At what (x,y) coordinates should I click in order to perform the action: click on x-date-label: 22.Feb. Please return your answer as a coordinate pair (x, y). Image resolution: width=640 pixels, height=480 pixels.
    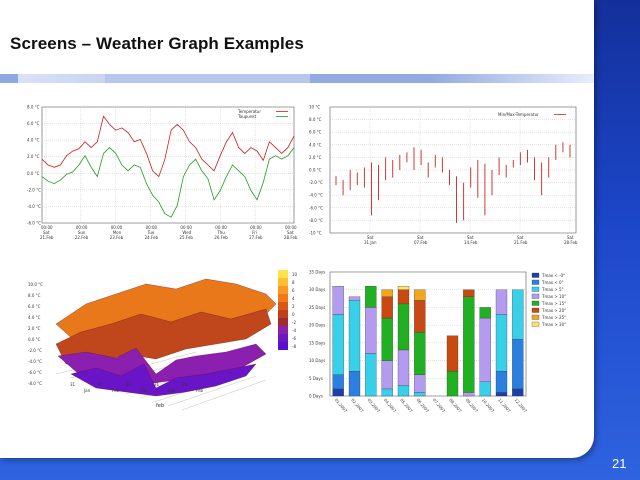
    Looking at the image, I should click on (82, 237).